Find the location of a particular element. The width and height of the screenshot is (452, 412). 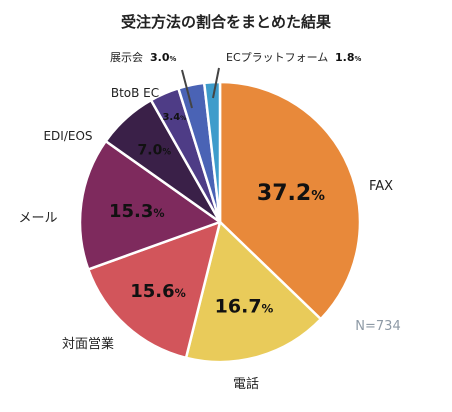

pie-slice-ec is located at coordinates (212, 152).